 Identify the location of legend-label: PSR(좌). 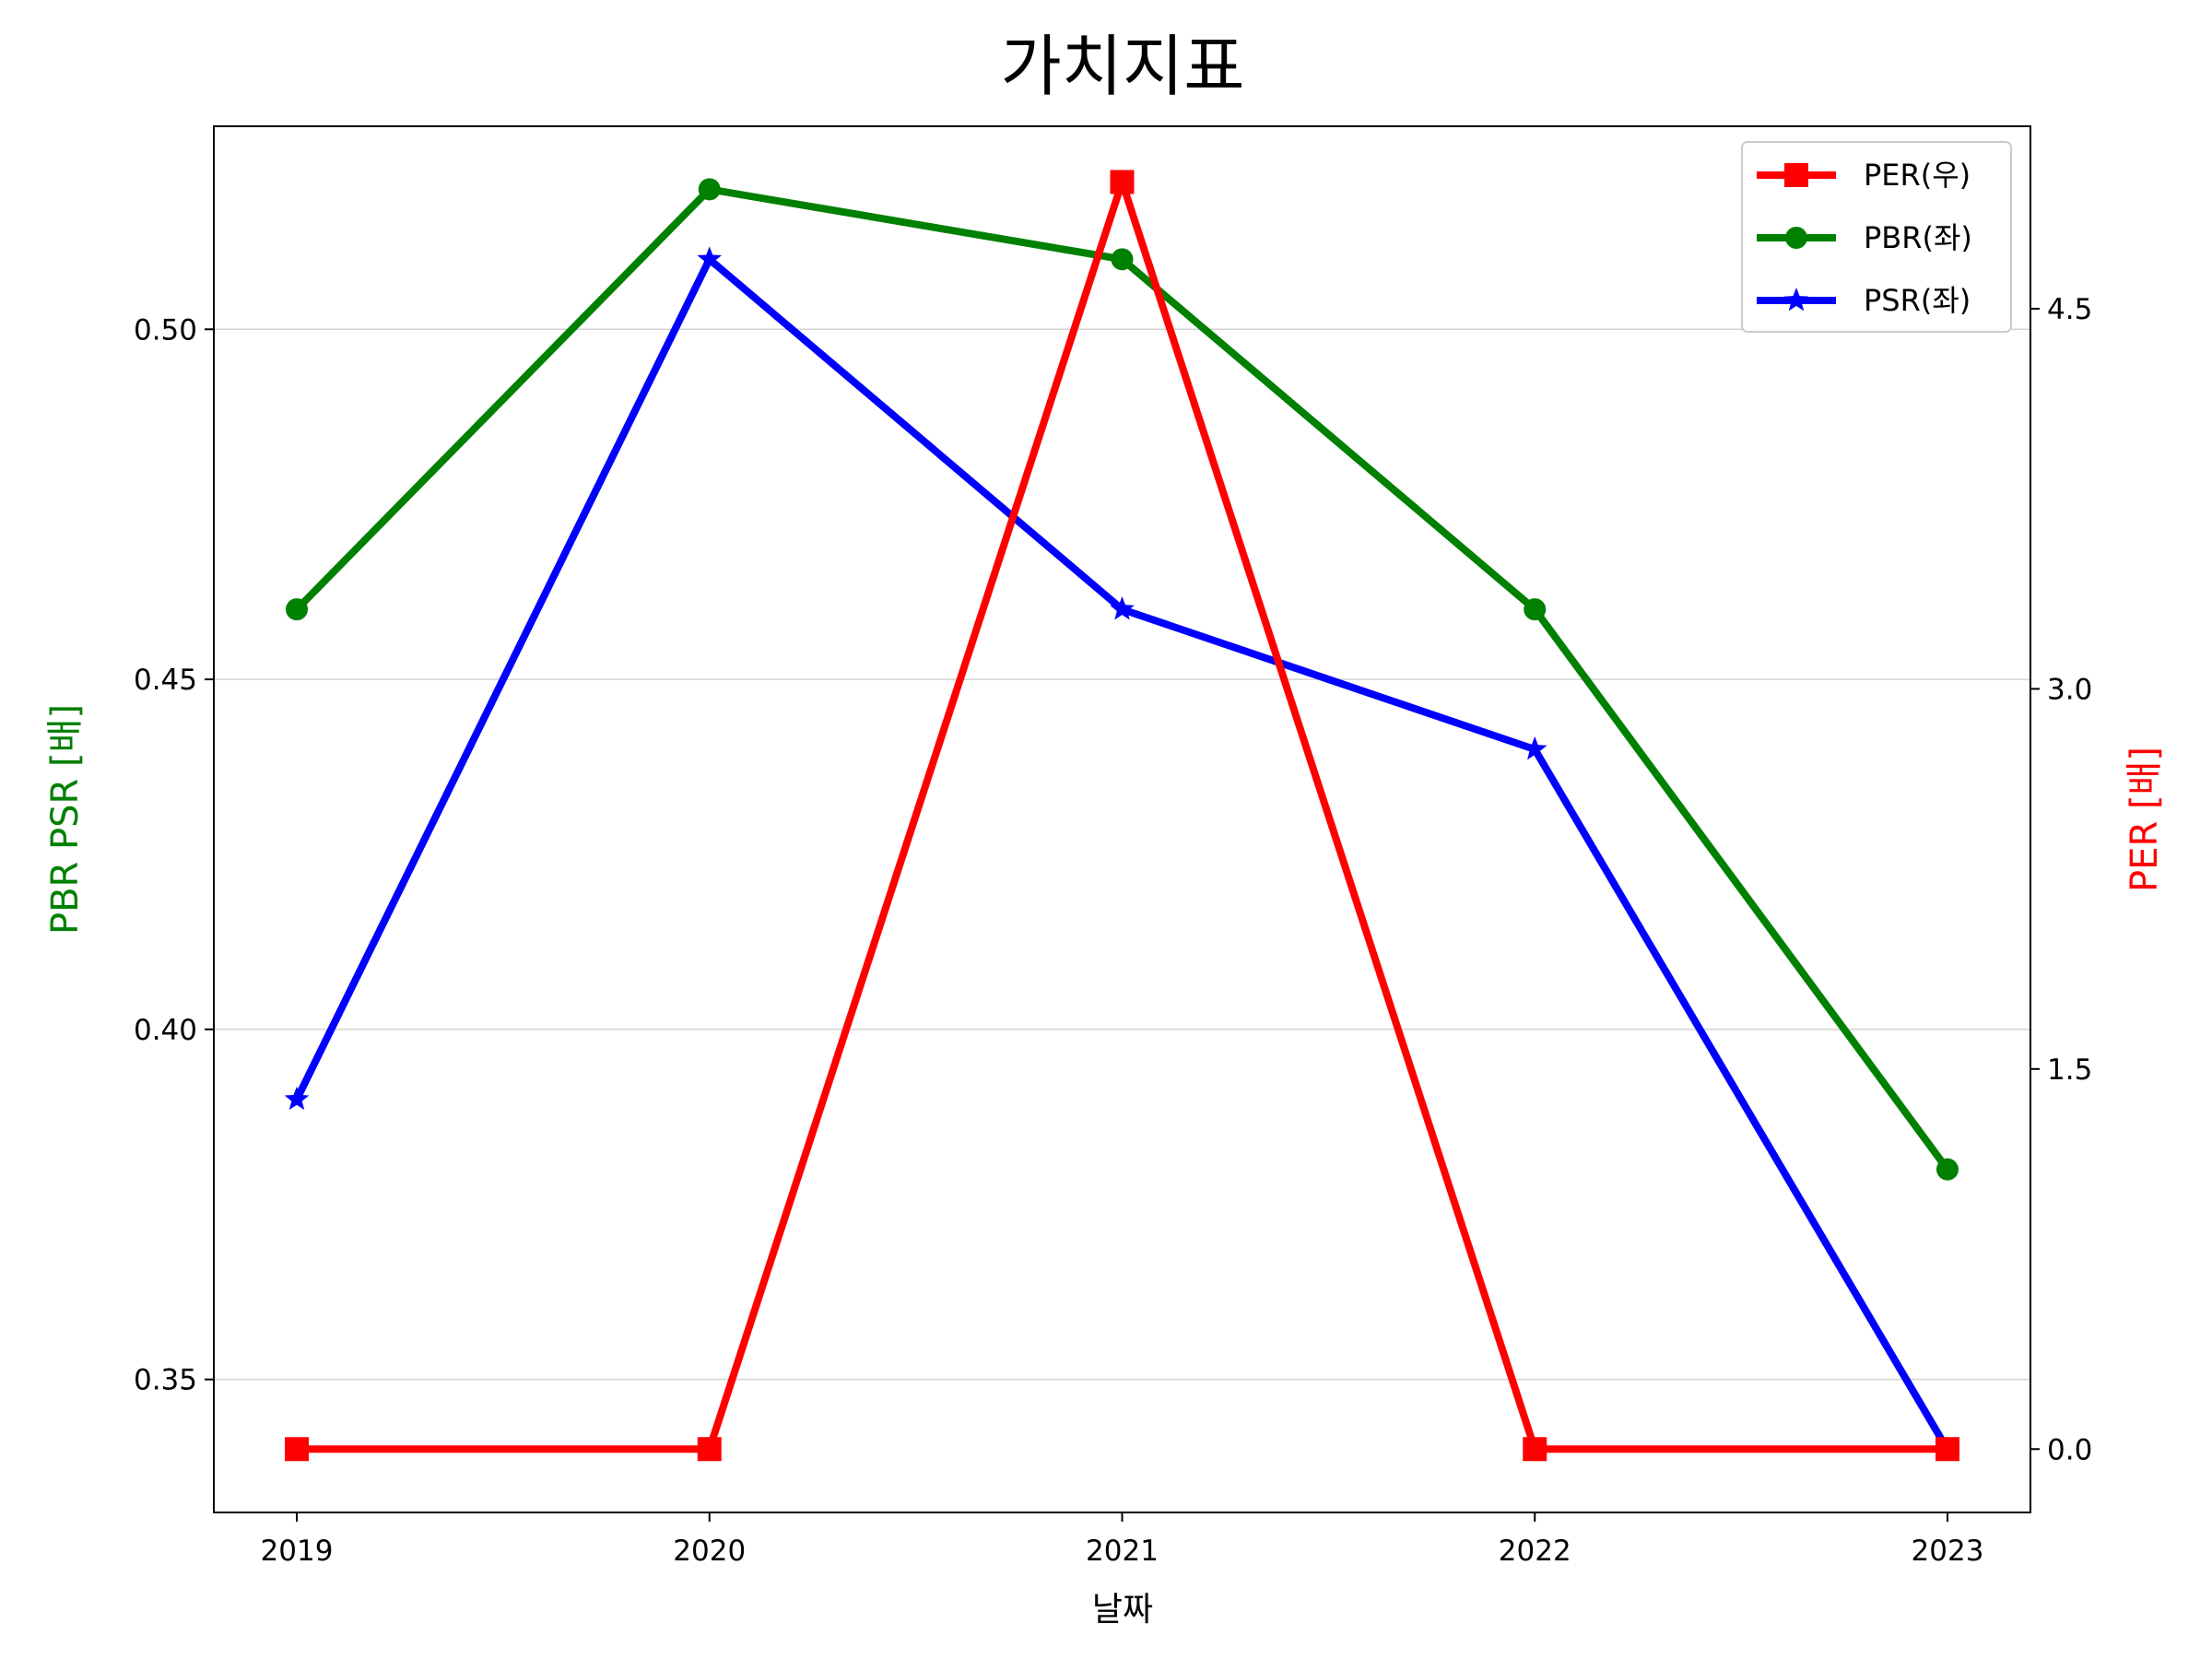
(1917, 300).